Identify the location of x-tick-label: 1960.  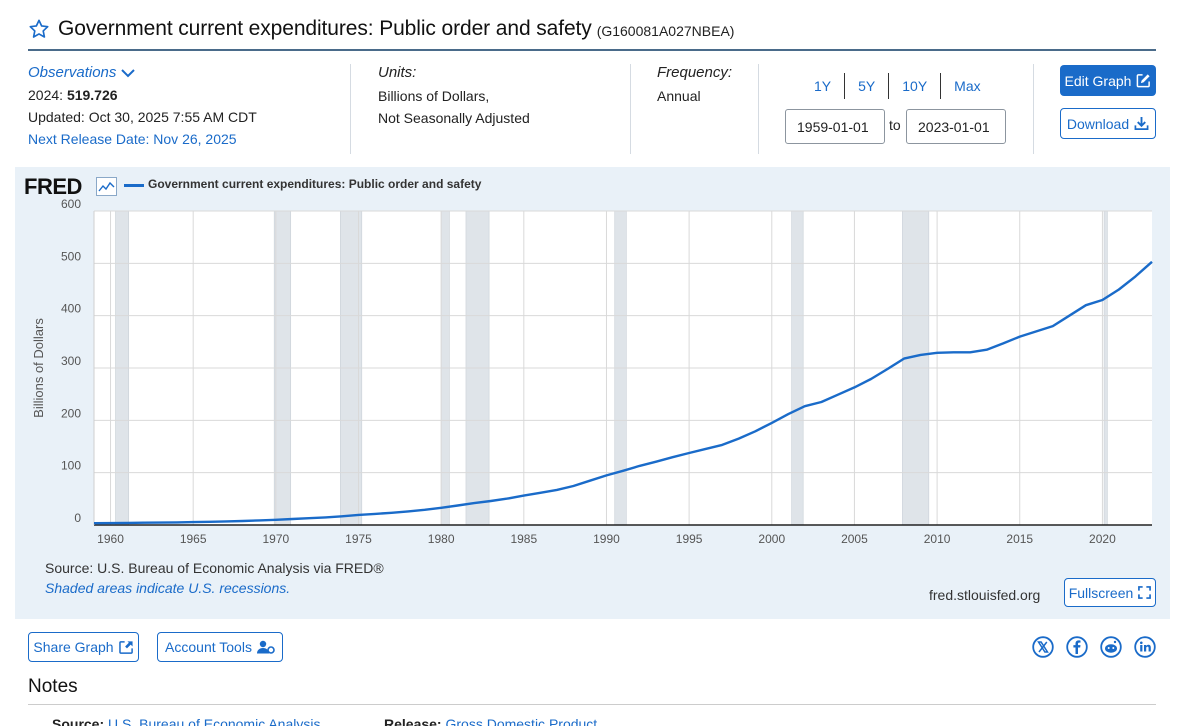
(110, 539).